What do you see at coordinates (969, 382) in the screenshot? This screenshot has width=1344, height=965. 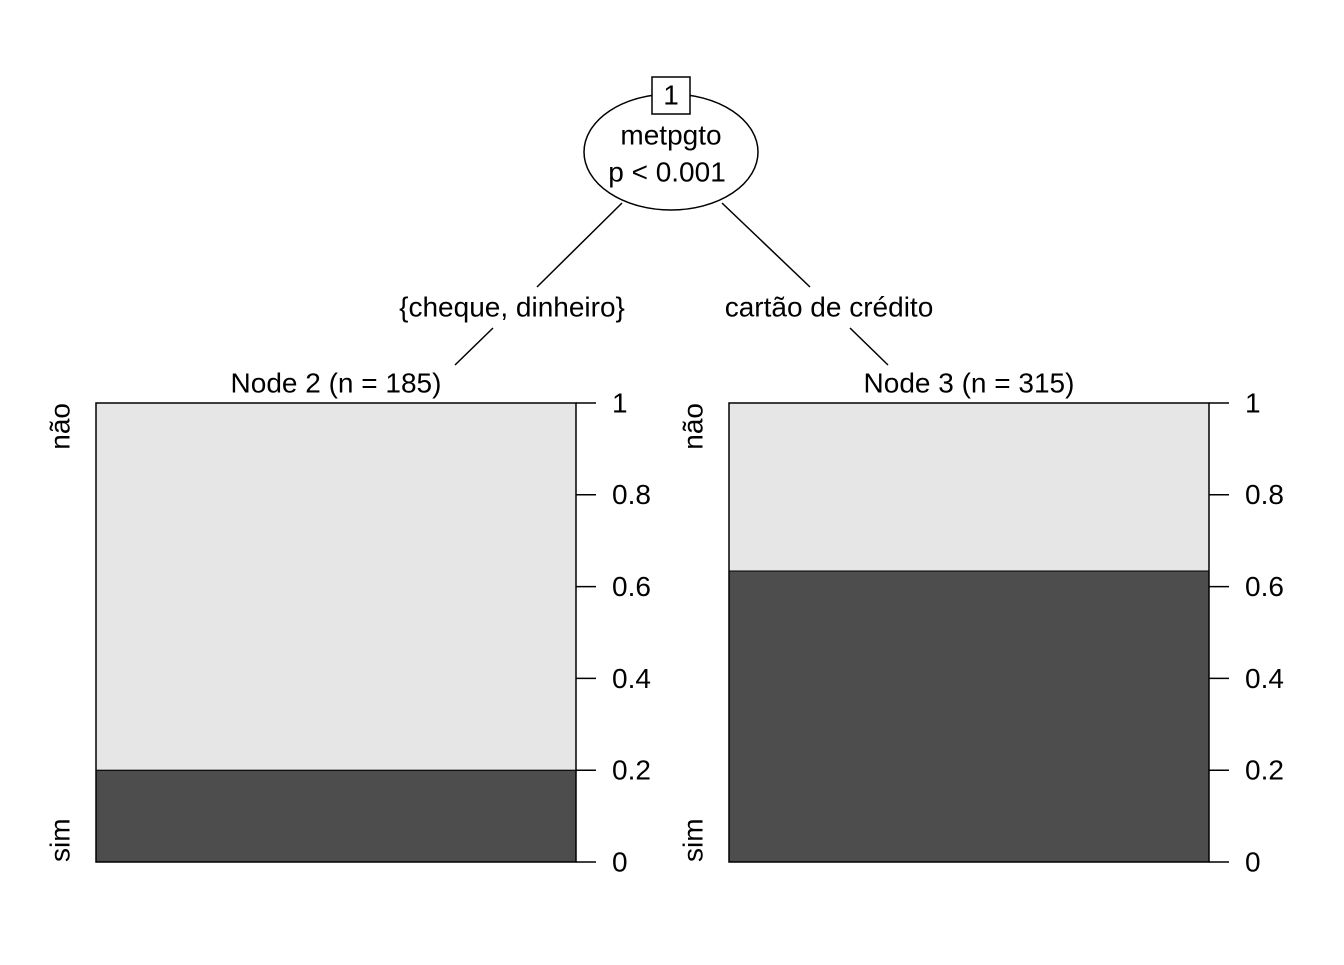 I see `panel-title: Node 3 (n = 315)` at bounding box center [969, 382].